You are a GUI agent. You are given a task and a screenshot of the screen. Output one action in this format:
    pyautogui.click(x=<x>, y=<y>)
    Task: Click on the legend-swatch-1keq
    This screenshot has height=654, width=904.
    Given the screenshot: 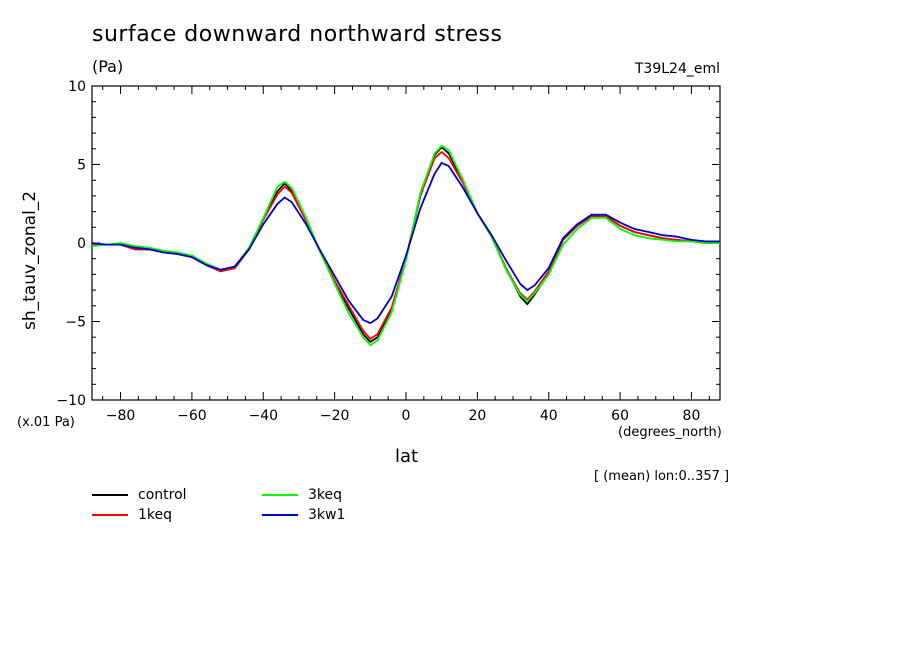 What is the action you would take?
    pyautogui.click(x=110, y=515)
    